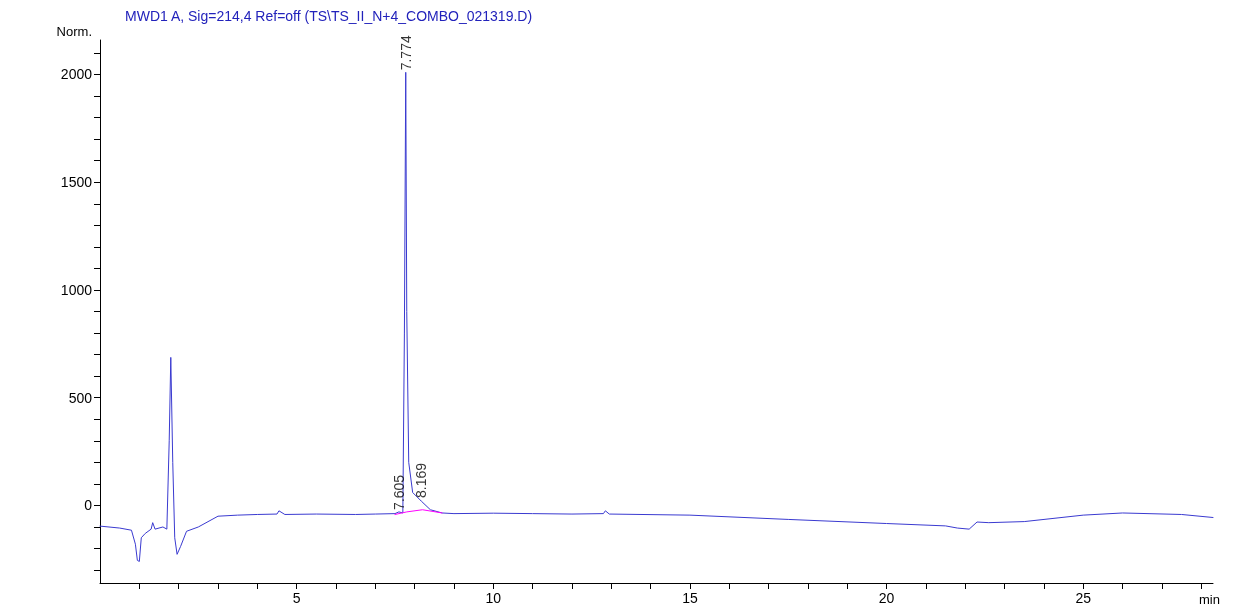  Describe the element at coordinates (88, 505) in the screenshot. I see `y-tick-label: 0` at that location.